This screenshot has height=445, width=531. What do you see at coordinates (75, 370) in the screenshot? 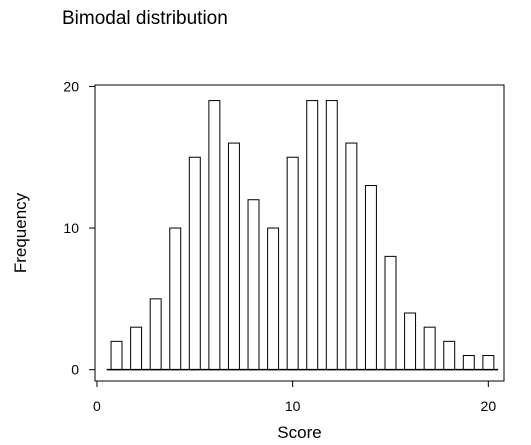
I see `y-tick-label: 0` at bounding box center [75, 370].